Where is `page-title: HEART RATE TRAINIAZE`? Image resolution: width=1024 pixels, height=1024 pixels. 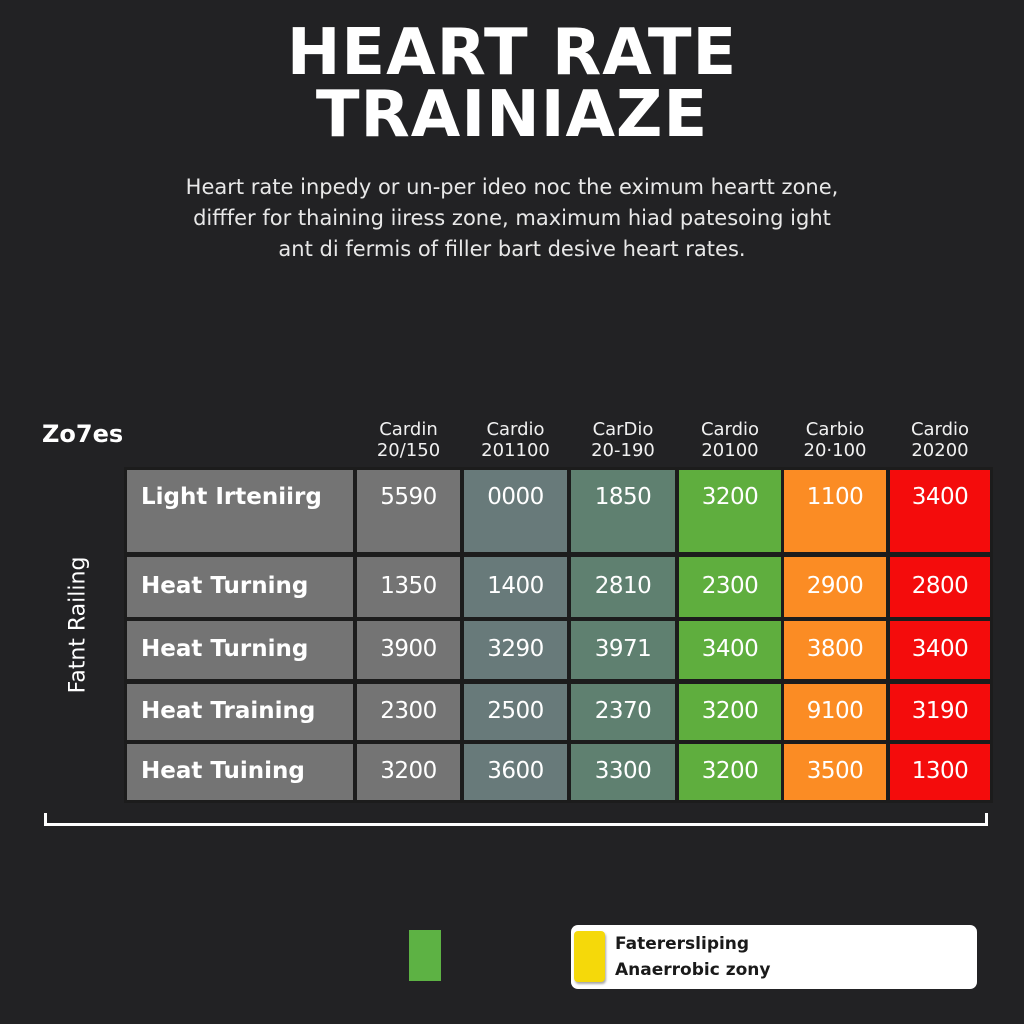 page-title: HEART RATE TRAINIAZE is located at coordinates (512, 84).